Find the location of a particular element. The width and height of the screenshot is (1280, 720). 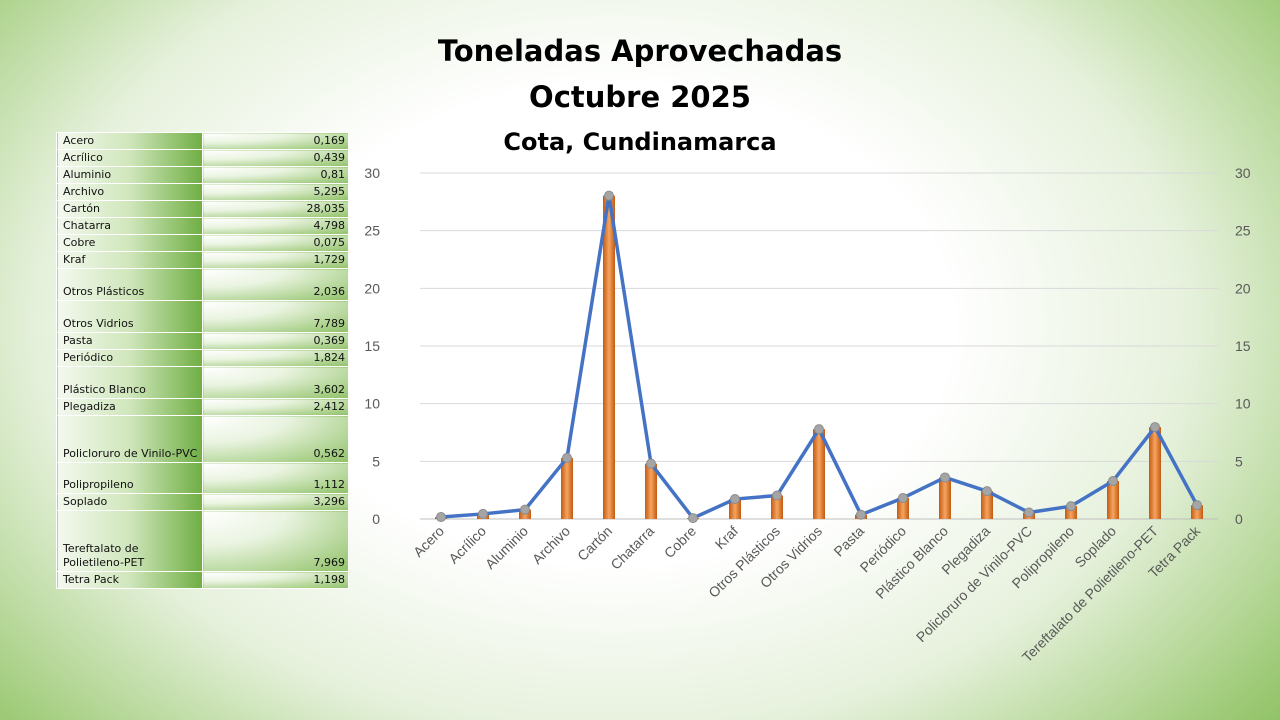

row-material: Kraf is located at coordinates (129, 260).